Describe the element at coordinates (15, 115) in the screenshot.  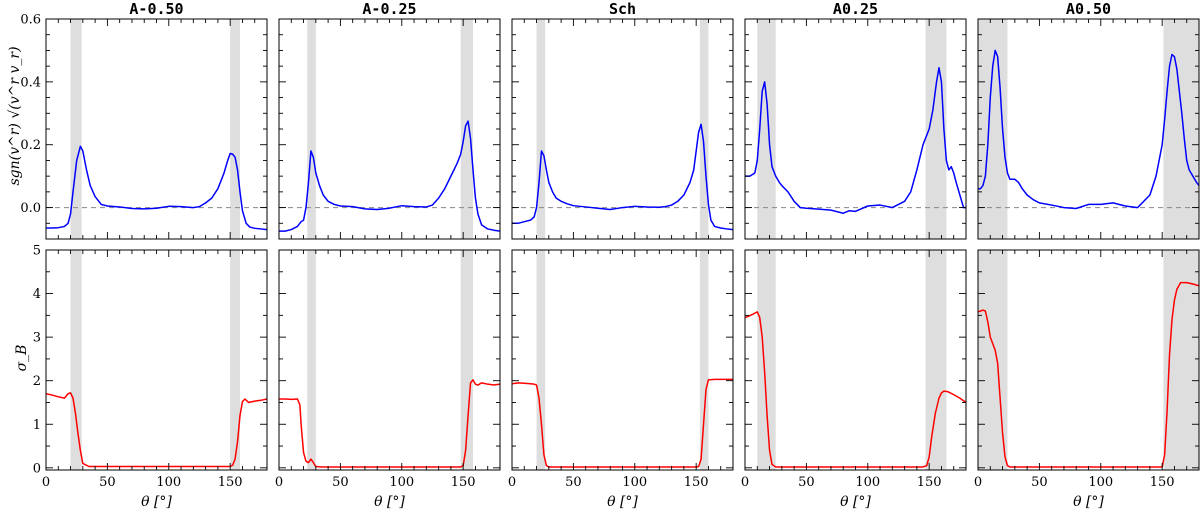
I see `velocity-y-axis-label: sgn(v^r) √(v^r v_r)` at that location.